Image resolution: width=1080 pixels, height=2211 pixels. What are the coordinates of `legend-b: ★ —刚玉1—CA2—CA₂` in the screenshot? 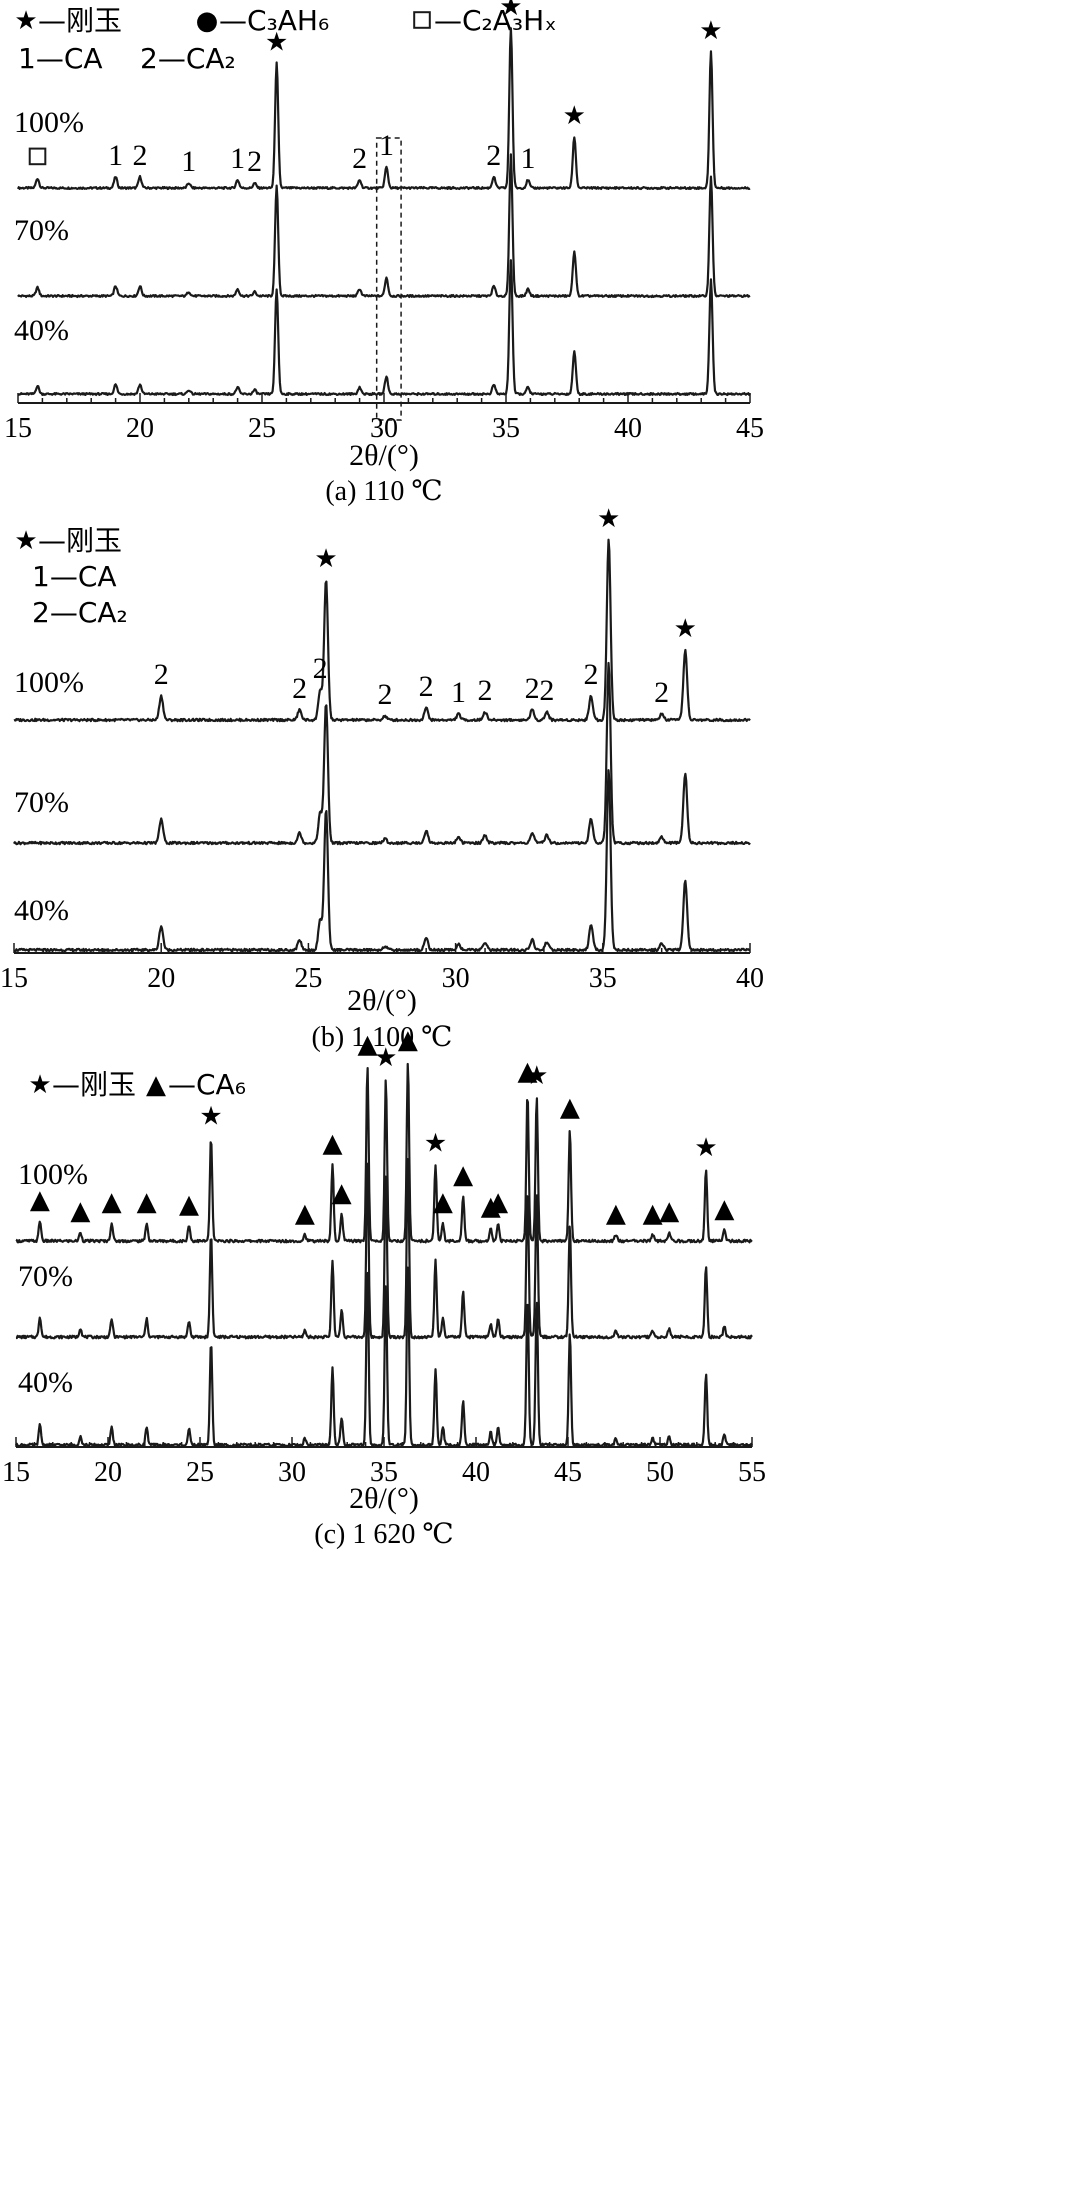 It's located at (70, 576).